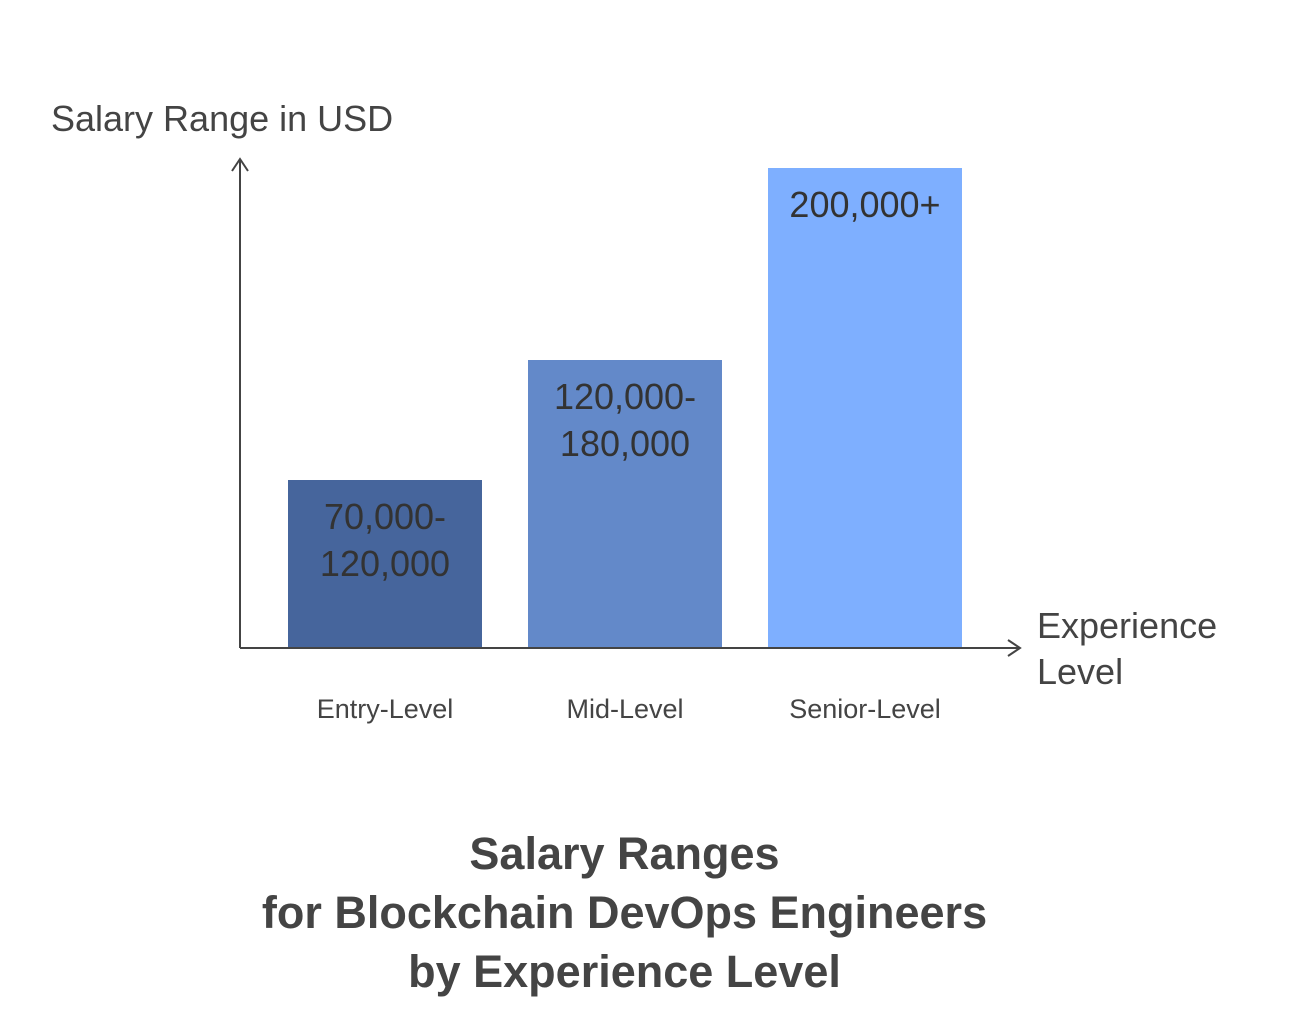 The width and height of the screenshot is (1298, 1034). I want to click on bar-senior-level, so click(865, 408).